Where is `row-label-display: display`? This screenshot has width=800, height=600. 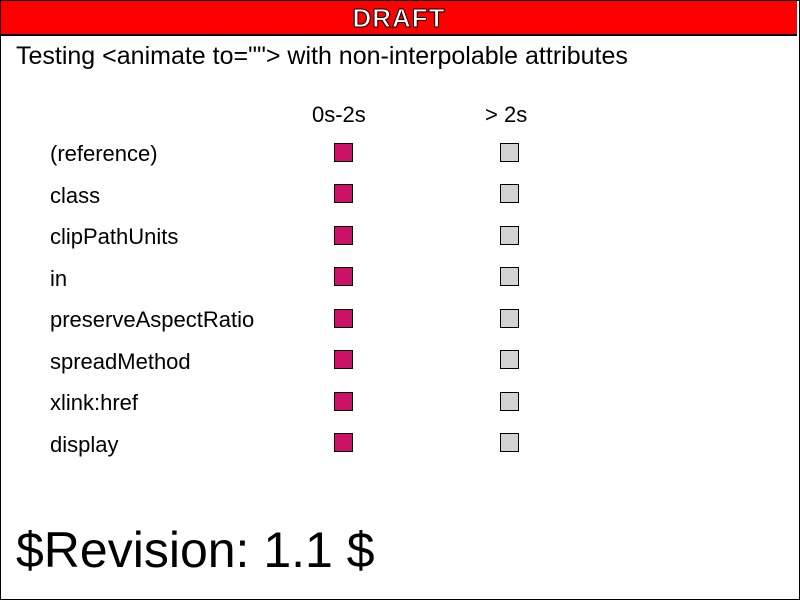
row-label-display: display is located at coordinates (84, 444).